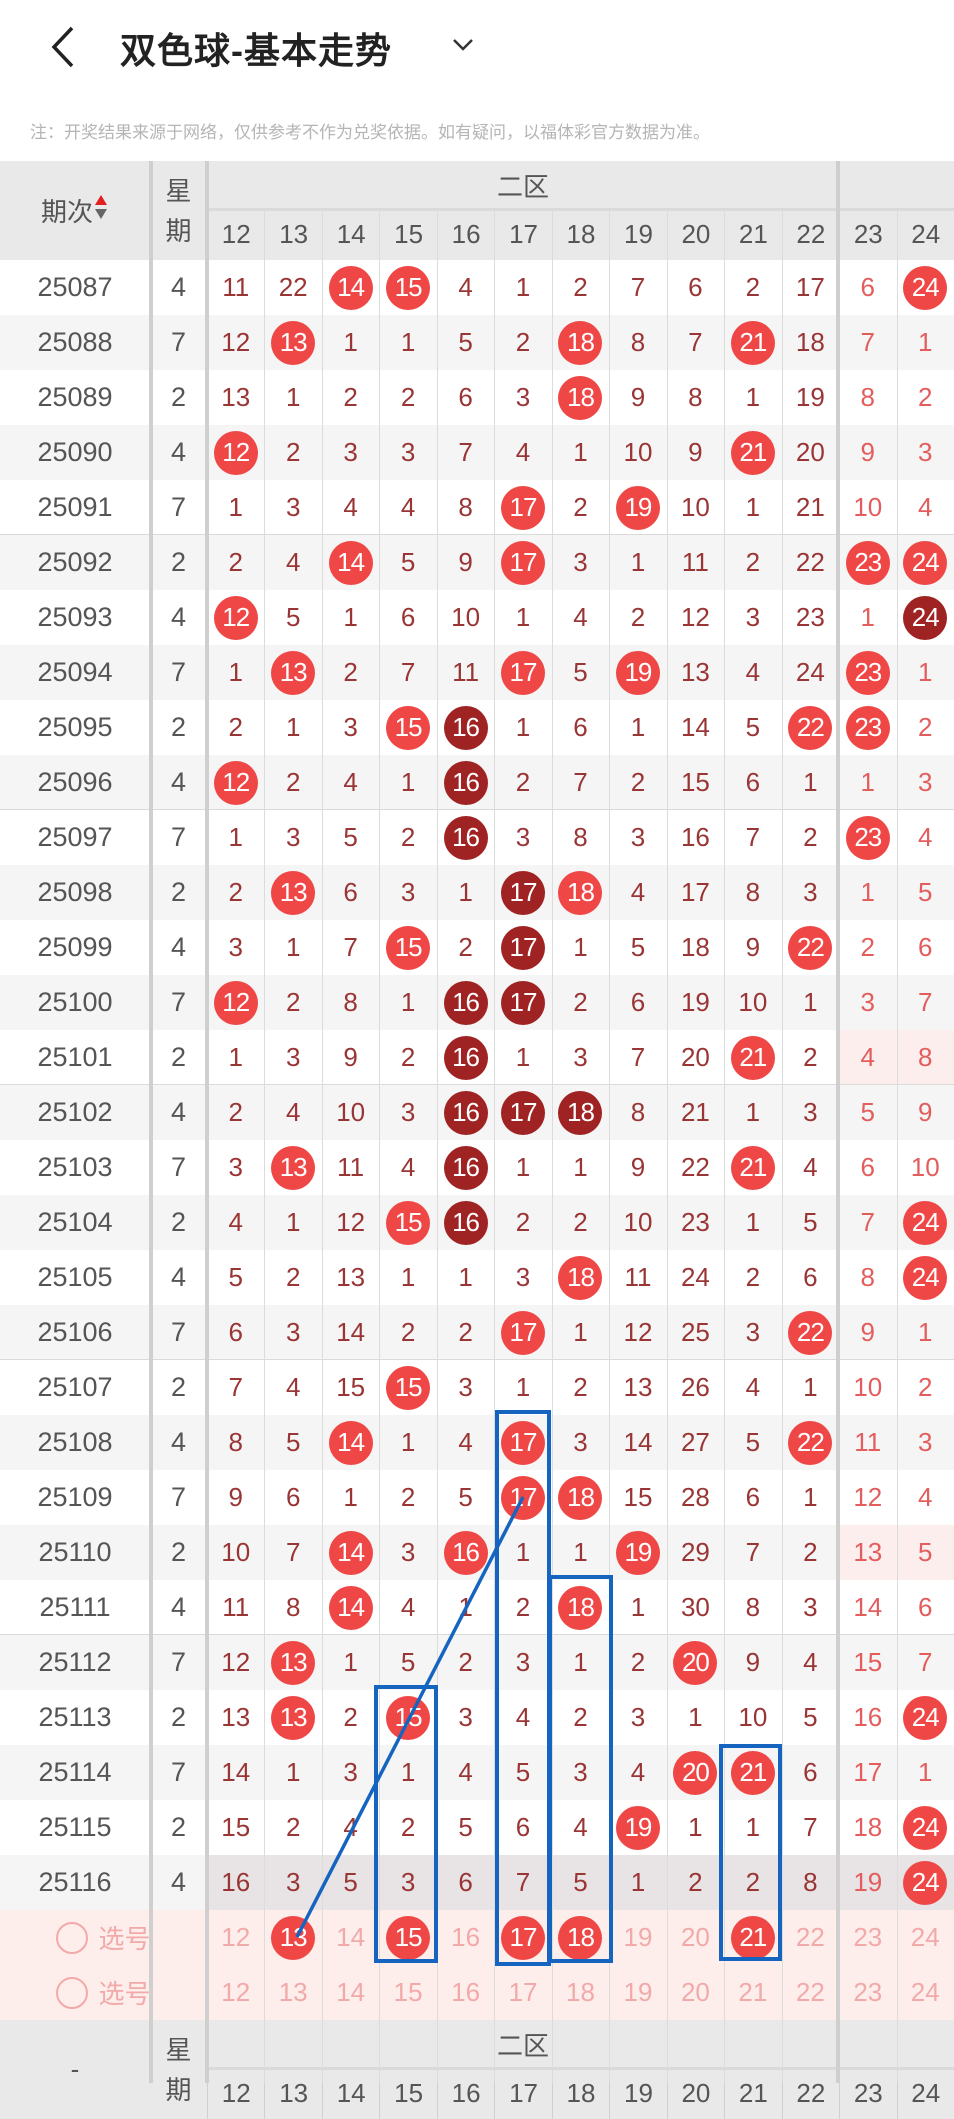  What do you see at coordinates (408, 727) in the screenshot?
I see `drawn-ball: 15` at bounding box center [408, 727].